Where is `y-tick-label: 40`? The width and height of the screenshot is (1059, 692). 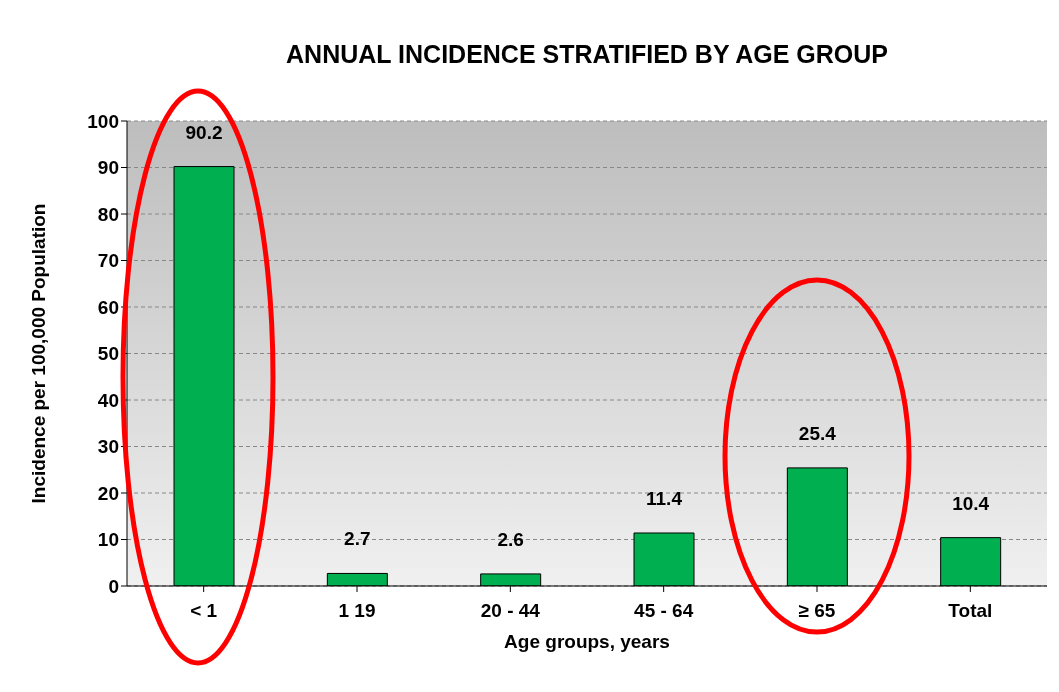 y-tick-label: 40 is located at coordinates (108, 400).